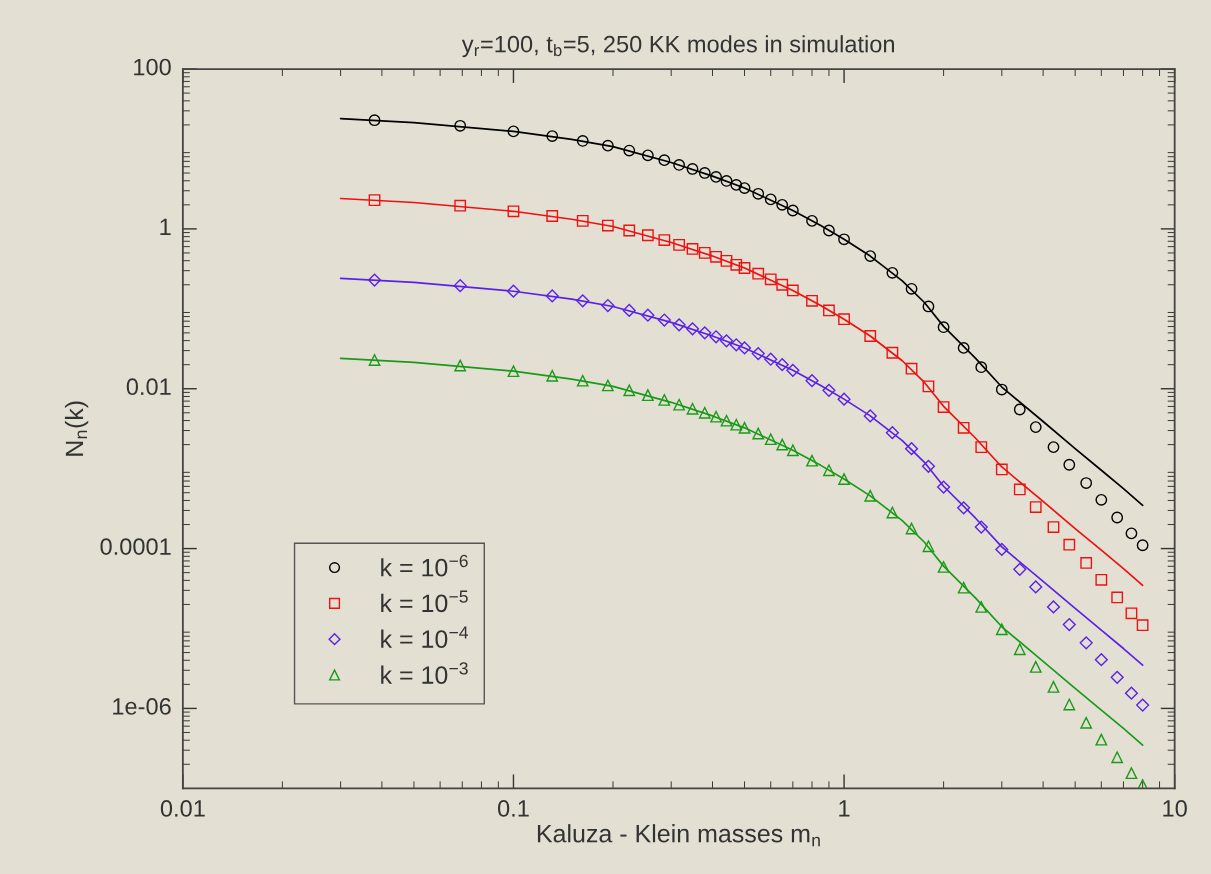 This screenshot has width=1211, height=874. What do you see at coordinates (844, 808) in the screenshot?
I see `x-tick-label: 1` at bounding box center [844, 808].